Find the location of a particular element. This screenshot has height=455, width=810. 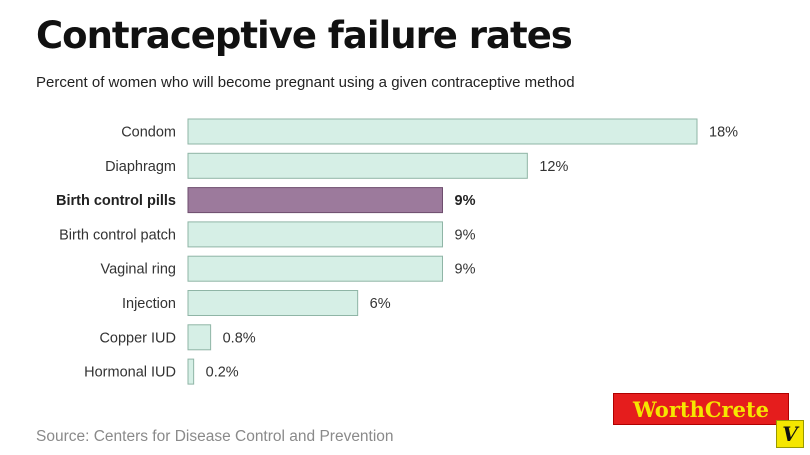

value-label-hormonal-iud: 0.2% is located at coordinates (222, 373).